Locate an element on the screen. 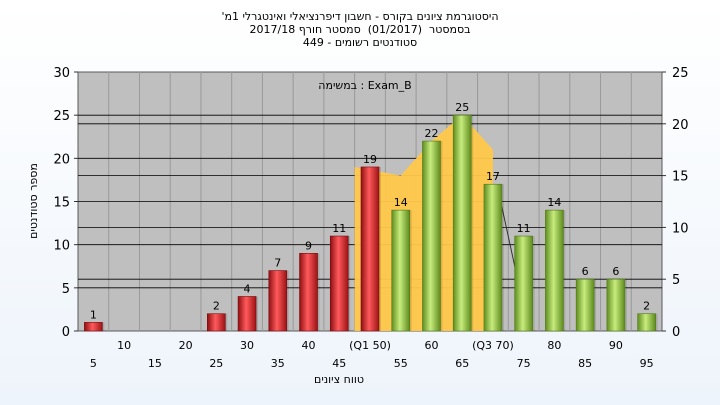 The image size is (720, 405). x-tick-label: 35 is located at coordinates (278, 363).